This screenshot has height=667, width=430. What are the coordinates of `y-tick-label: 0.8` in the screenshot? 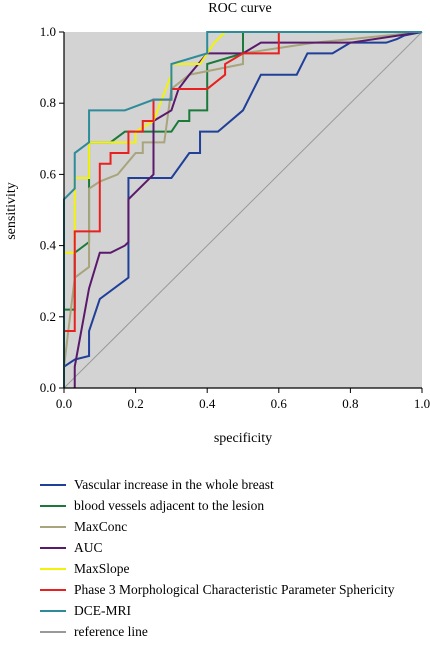 It's located at (48, 102).